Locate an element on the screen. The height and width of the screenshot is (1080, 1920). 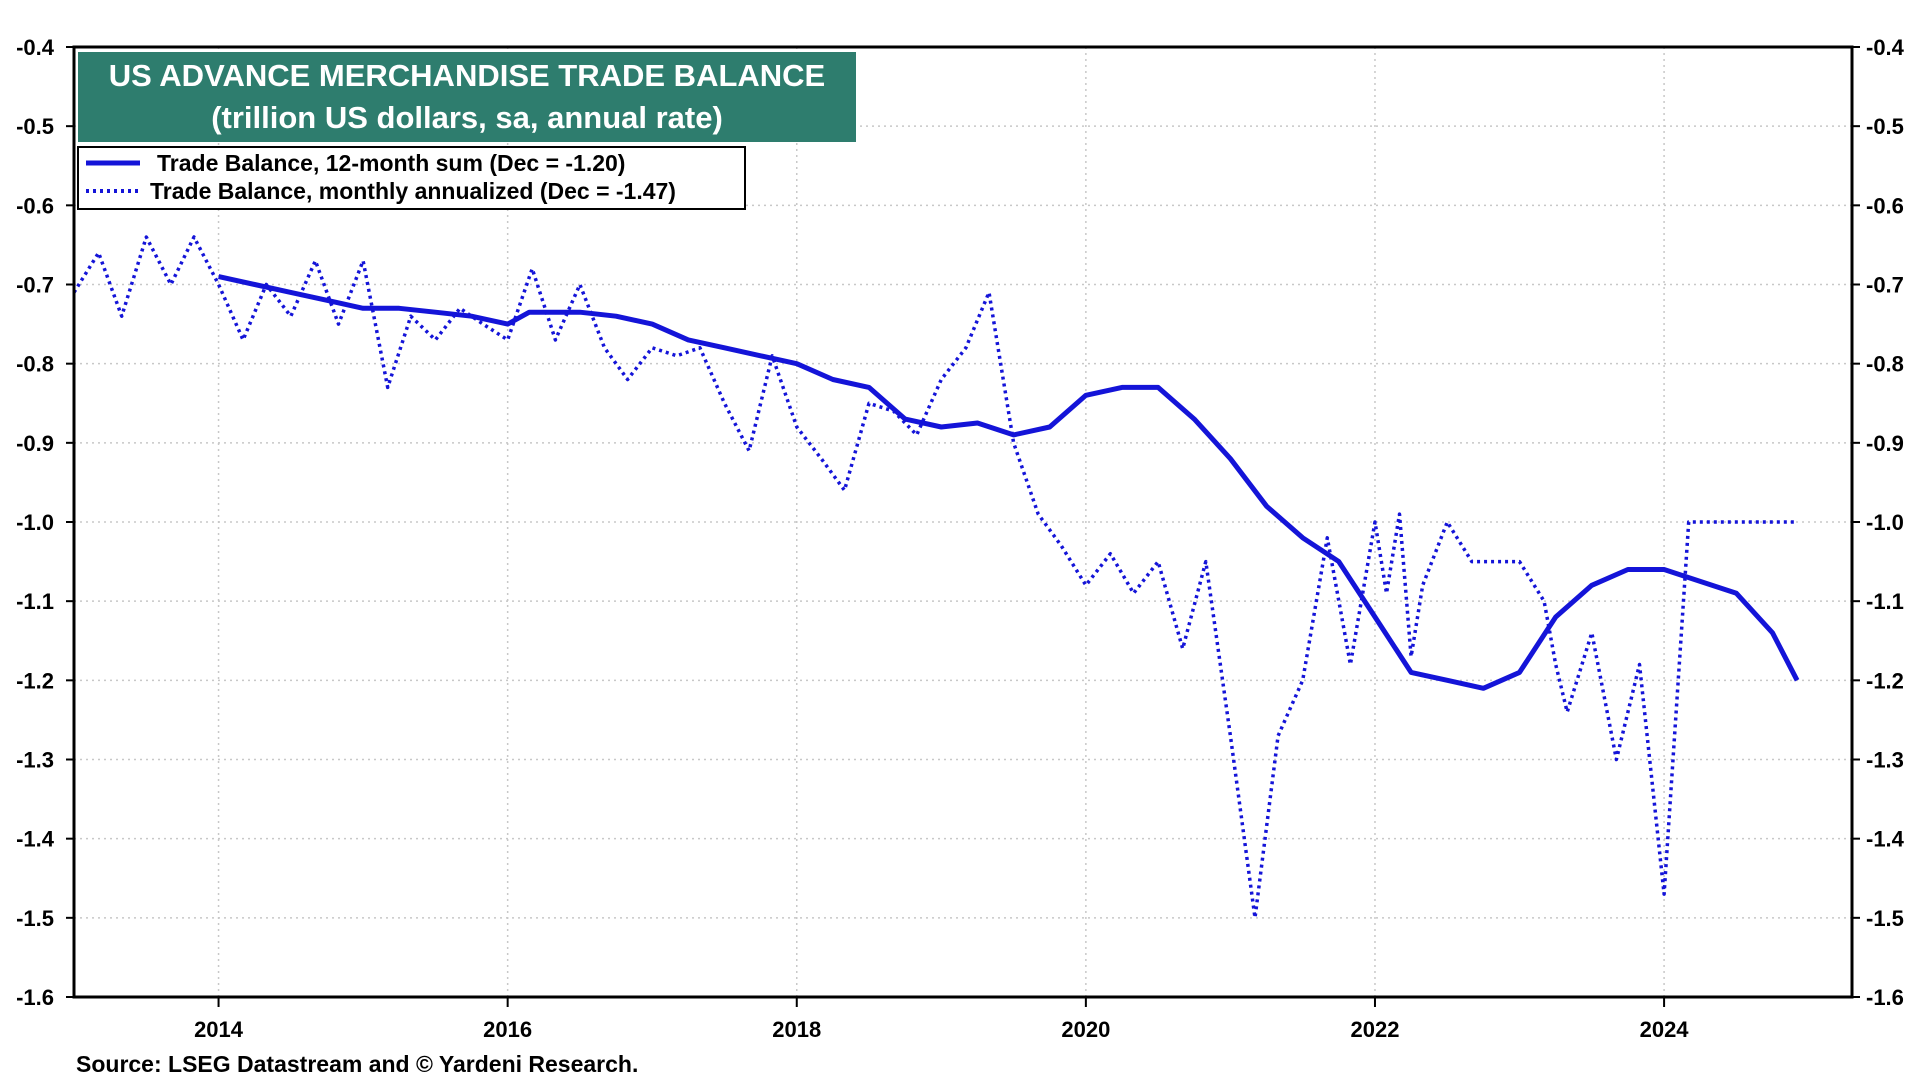
y-tick-label-left: -1.5 is located at coordinates (35, 918).